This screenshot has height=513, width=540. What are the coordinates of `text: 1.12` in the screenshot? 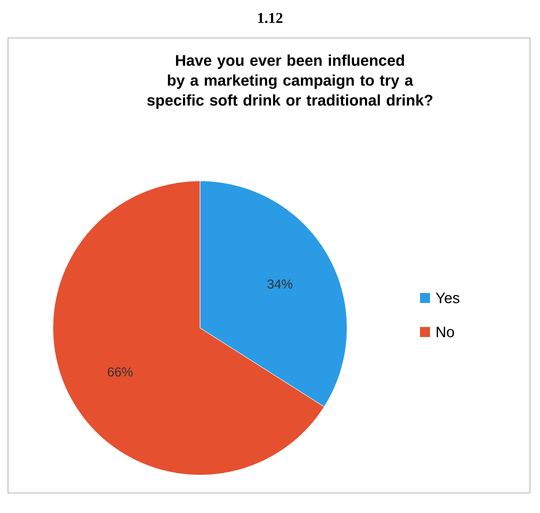 It's located at (270, 18).